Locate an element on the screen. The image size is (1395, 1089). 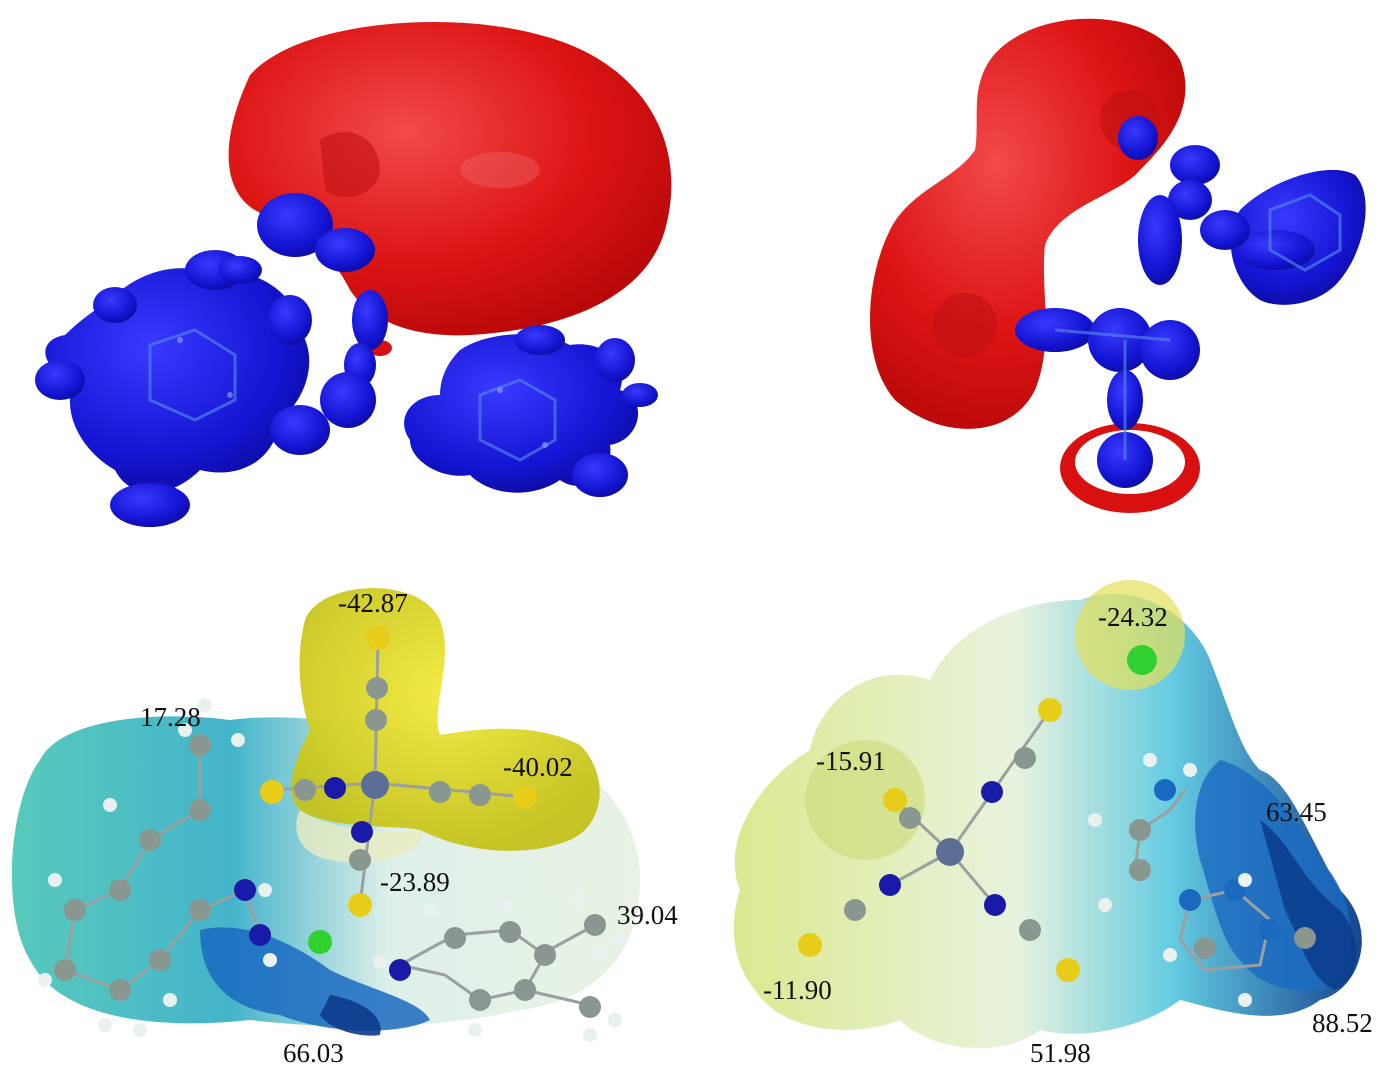
esp-value-label: -15.91 is located at coordinates (851, 761).